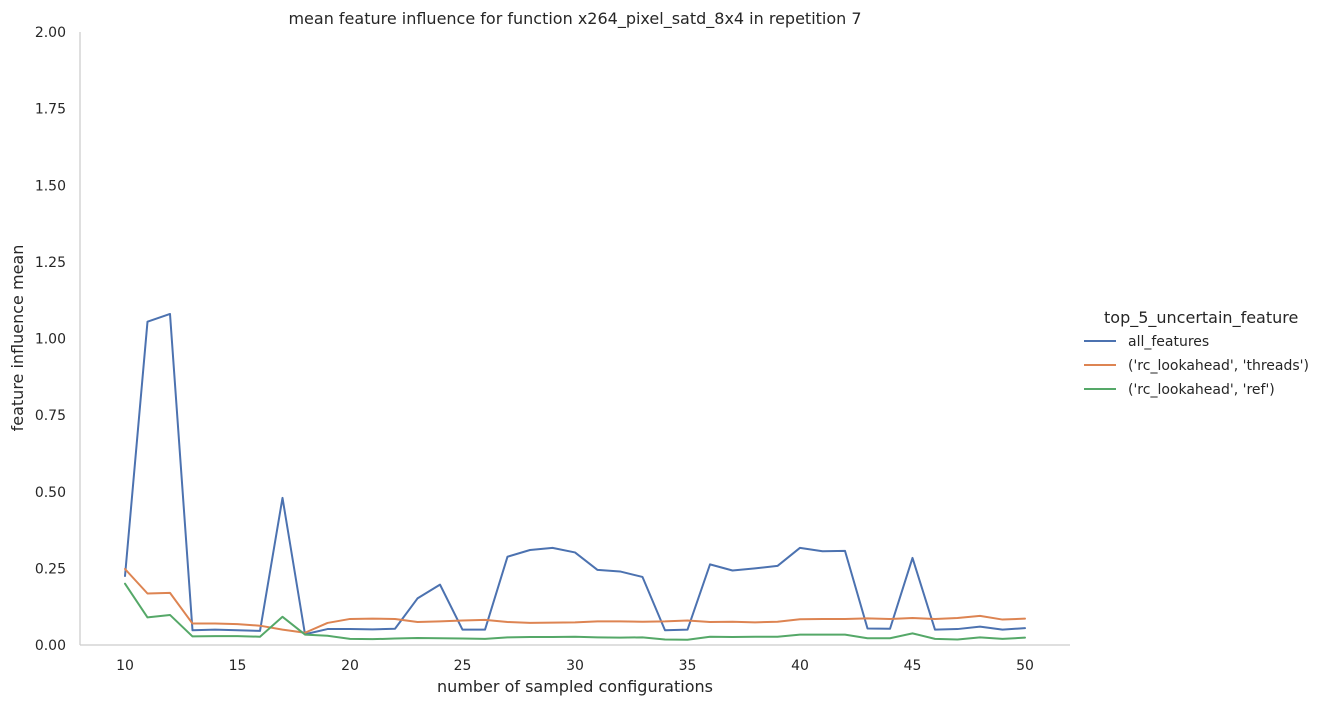 This screenshot has width=1338, height=706. What do you see at coordinates (50, 493) in the screenshot?
I see `y-tick-label: 0.50` at bounding box center [50, 493].